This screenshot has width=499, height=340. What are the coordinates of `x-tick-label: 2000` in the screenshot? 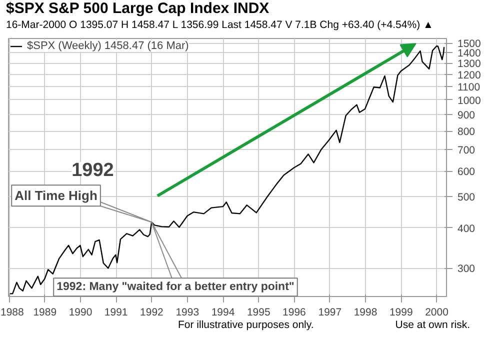 It's located at (437, 312).